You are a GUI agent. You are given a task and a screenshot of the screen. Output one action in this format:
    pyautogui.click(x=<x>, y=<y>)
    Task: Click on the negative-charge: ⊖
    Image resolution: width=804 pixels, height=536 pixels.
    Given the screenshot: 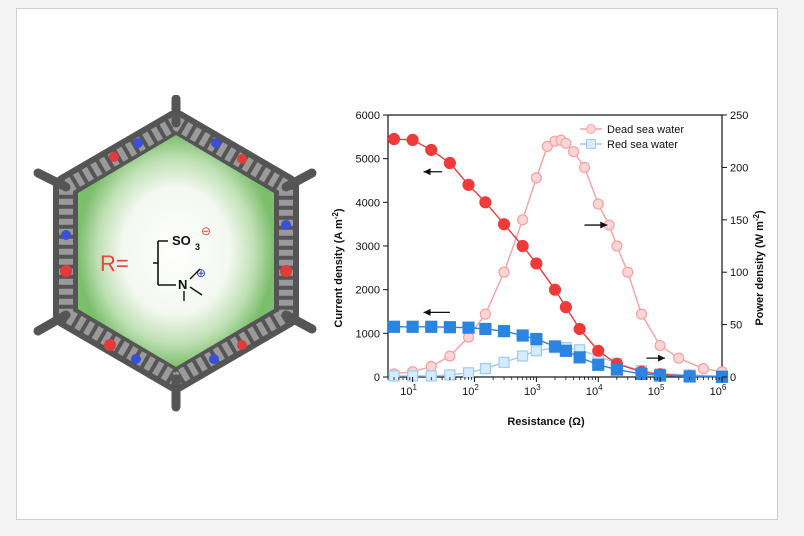 What is the action you would take?
    pyautogui.click(x=206, y=231)
    